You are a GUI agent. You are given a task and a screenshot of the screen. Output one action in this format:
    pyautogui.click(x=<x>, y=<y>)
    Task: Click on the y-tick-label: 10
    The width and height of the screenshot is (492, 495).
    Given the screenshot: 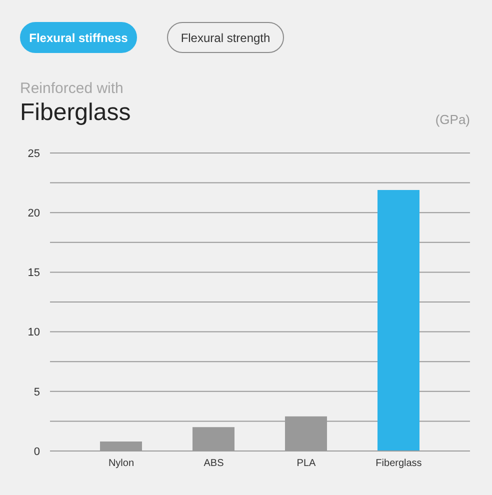 What is the action you would take?
    pyautogui.click(x=34, y=332)
    